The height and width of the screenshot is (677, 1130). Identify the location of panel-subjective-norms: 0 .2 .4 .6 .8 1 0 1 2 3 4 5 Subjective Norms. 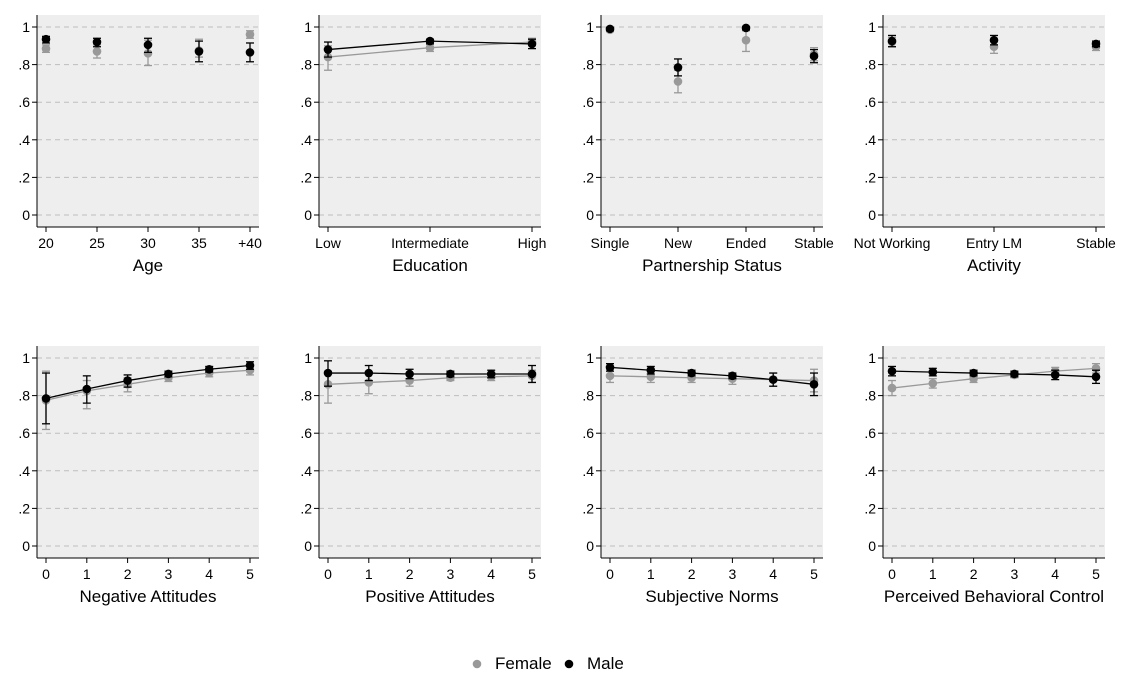
(702, 476).